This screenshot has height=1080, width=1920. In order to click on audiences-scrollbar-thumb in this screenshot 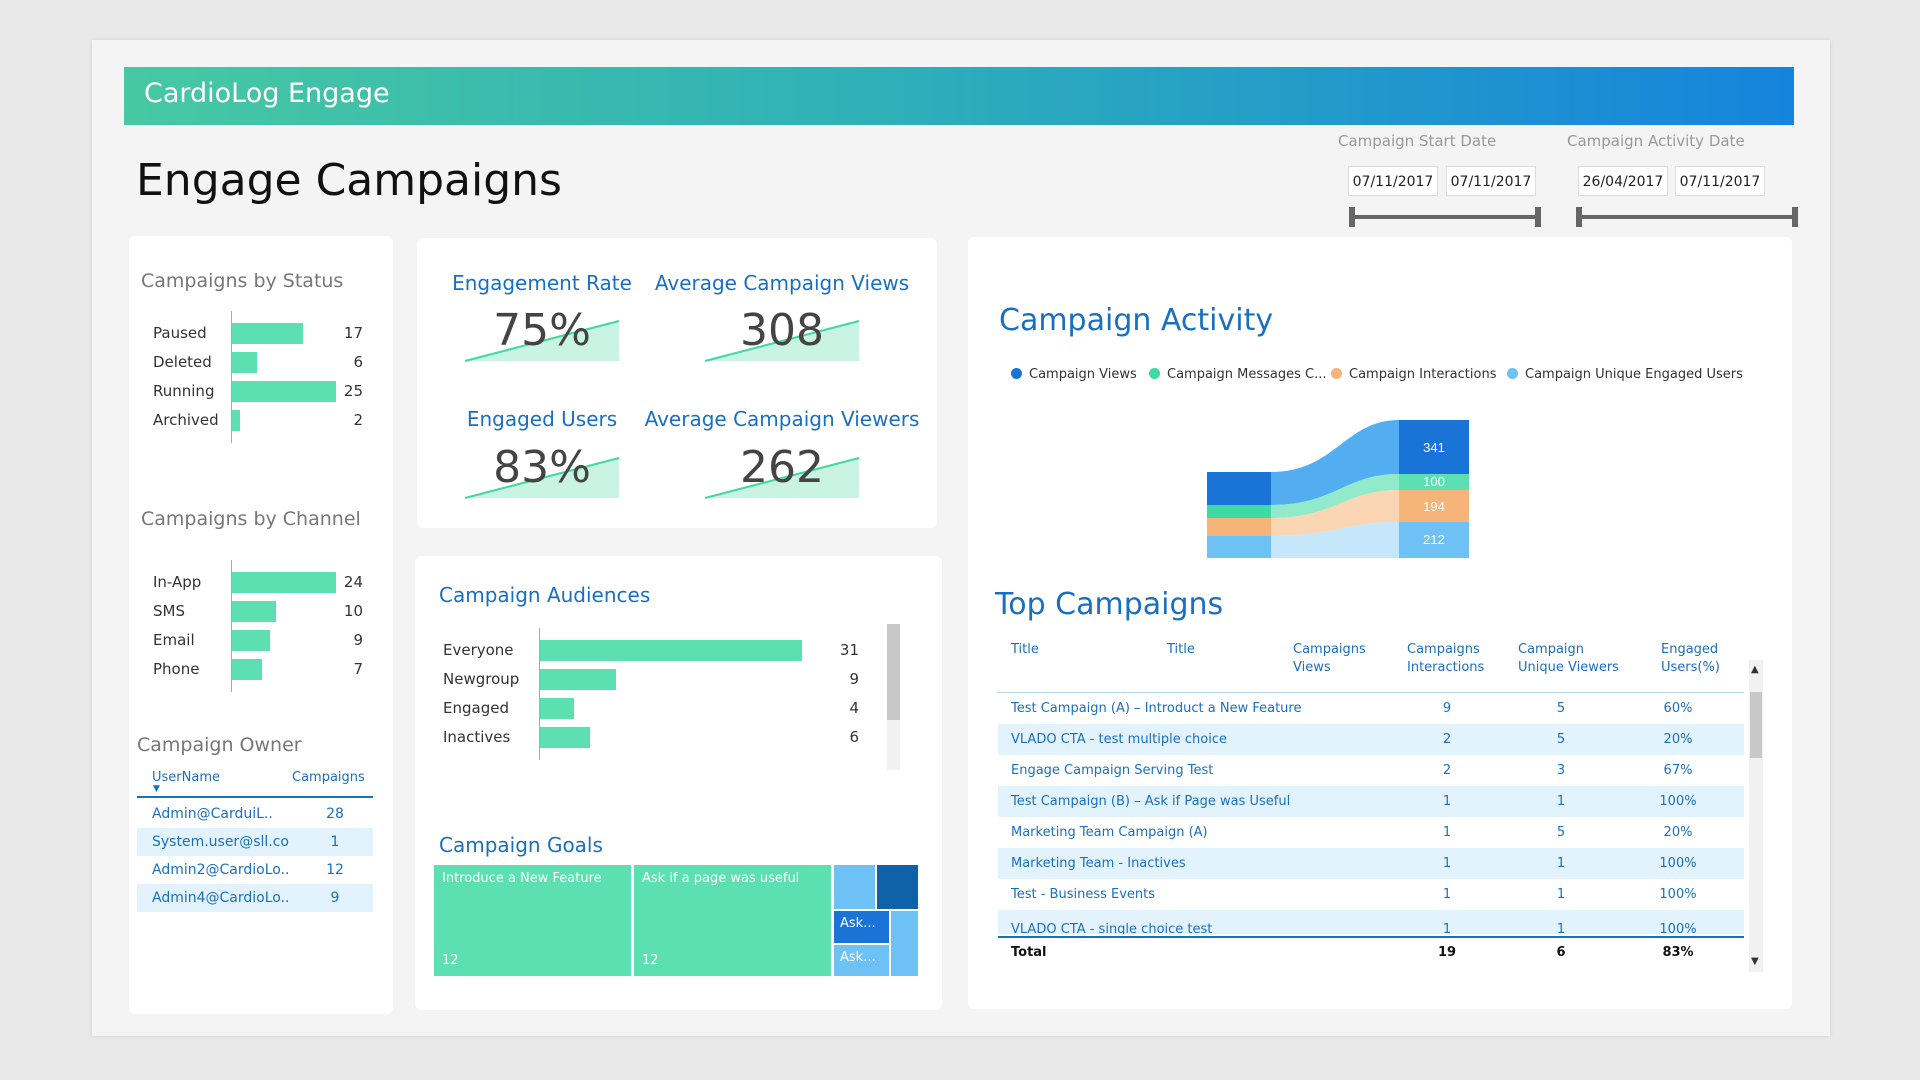, I will do `click(893, 672)`.